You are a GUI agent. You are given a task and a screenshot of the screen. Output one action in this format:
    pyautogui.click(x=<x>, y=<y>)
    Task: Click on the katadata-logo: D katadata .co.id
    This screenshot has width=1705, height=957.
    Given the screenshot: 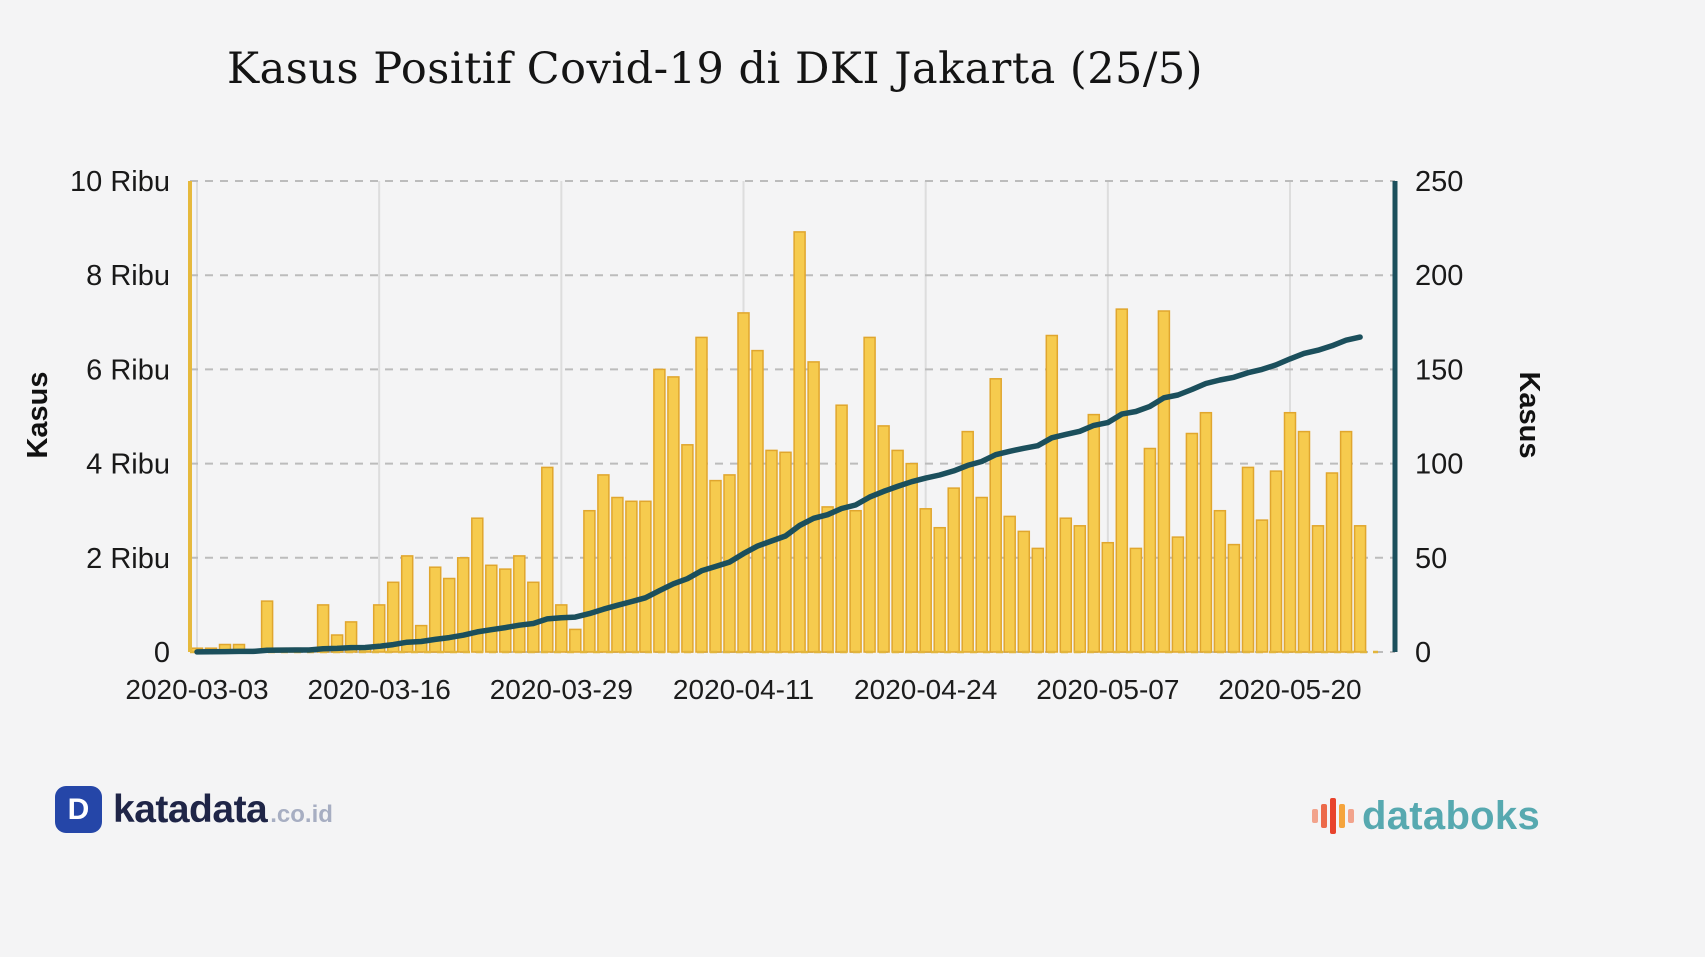 What is the action you would take?
    pyautogui.click(x=194, y=809)
    